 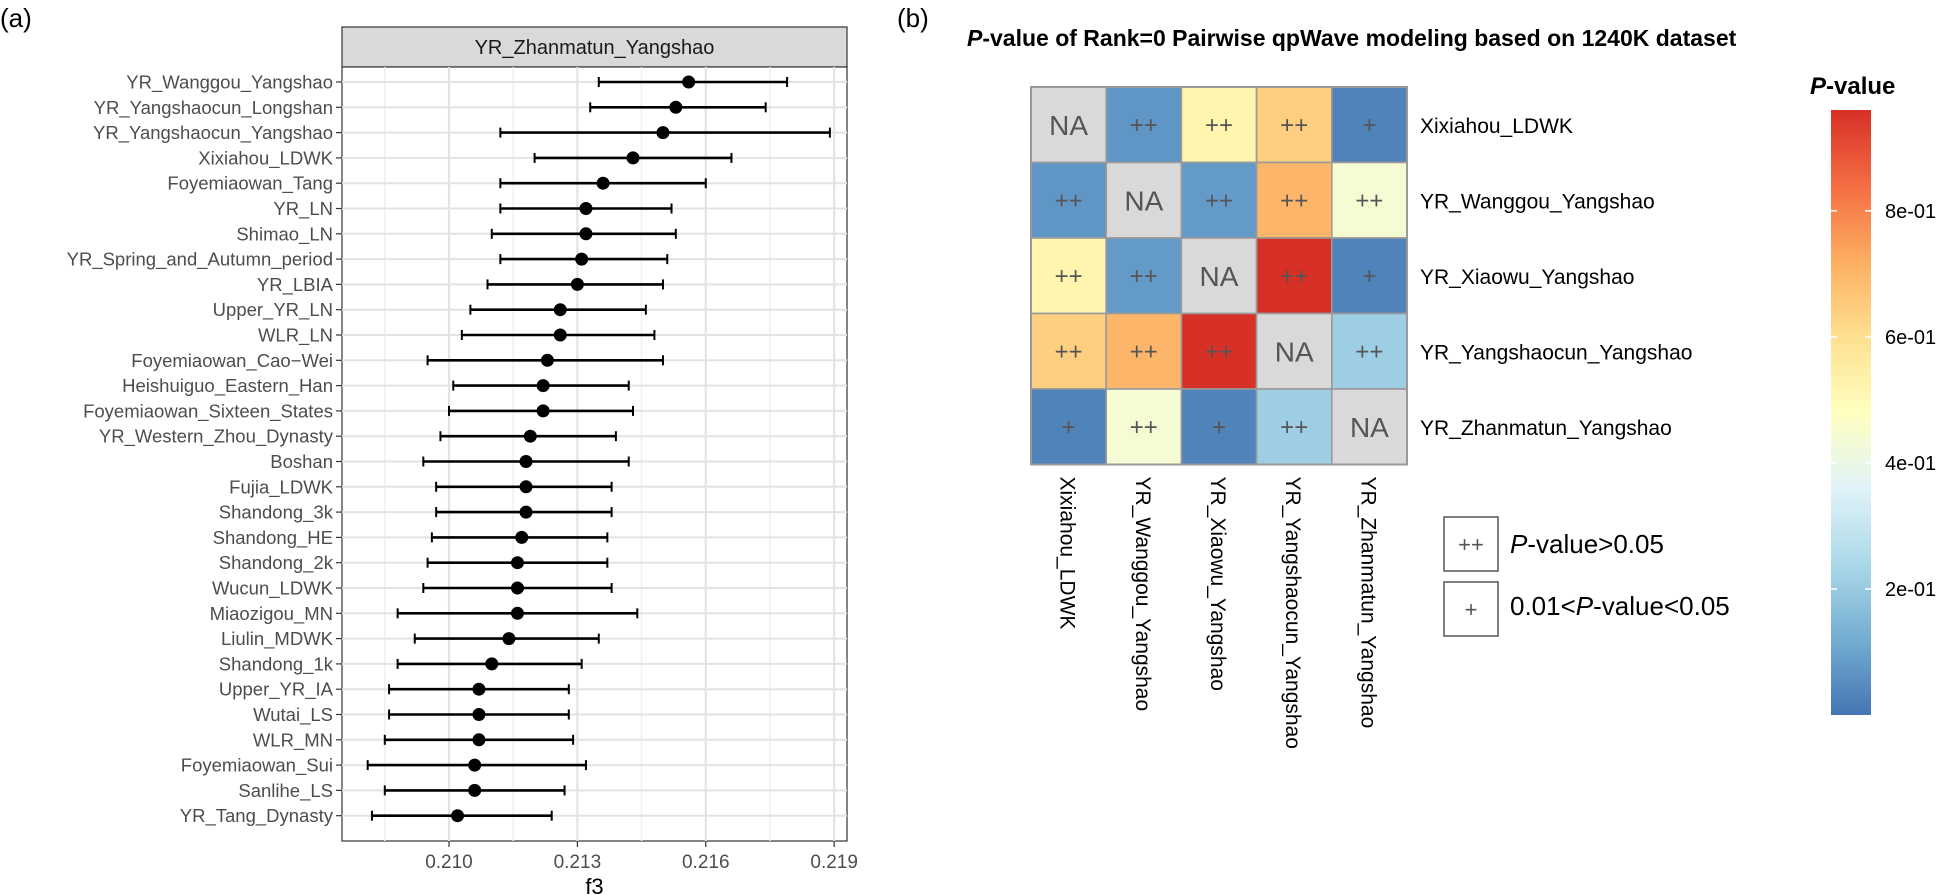 I want to click on x-tick-label: 0.210, so click(x=449, y=862).